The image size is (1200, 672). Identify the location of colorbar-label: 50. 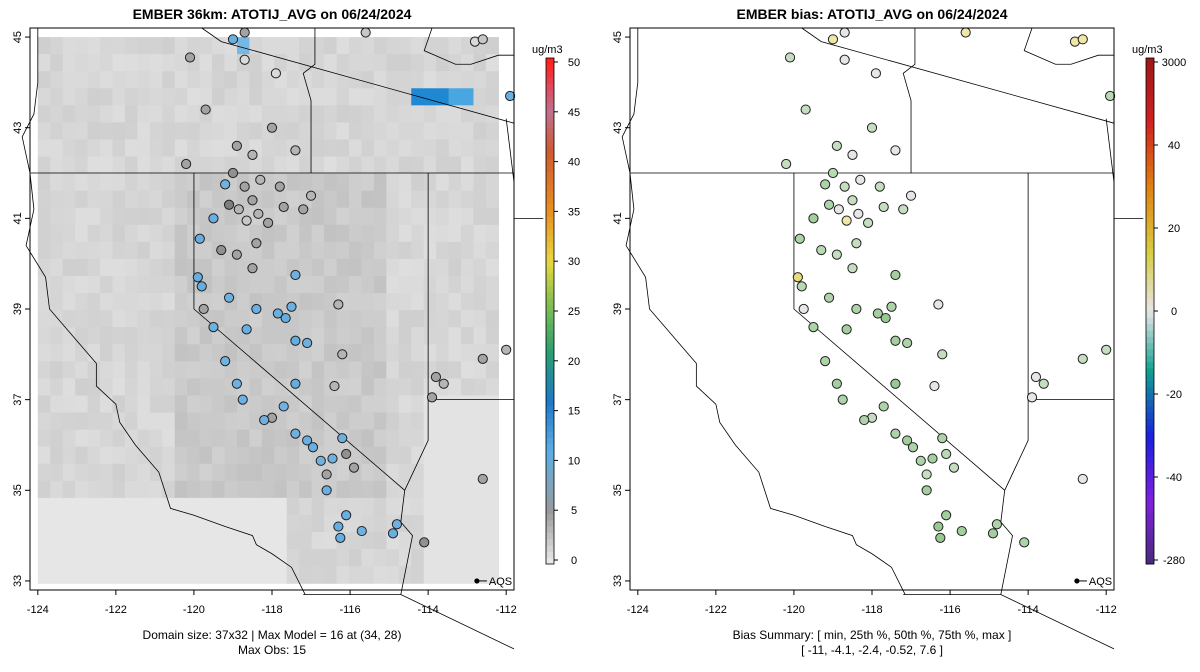
(574, 63).